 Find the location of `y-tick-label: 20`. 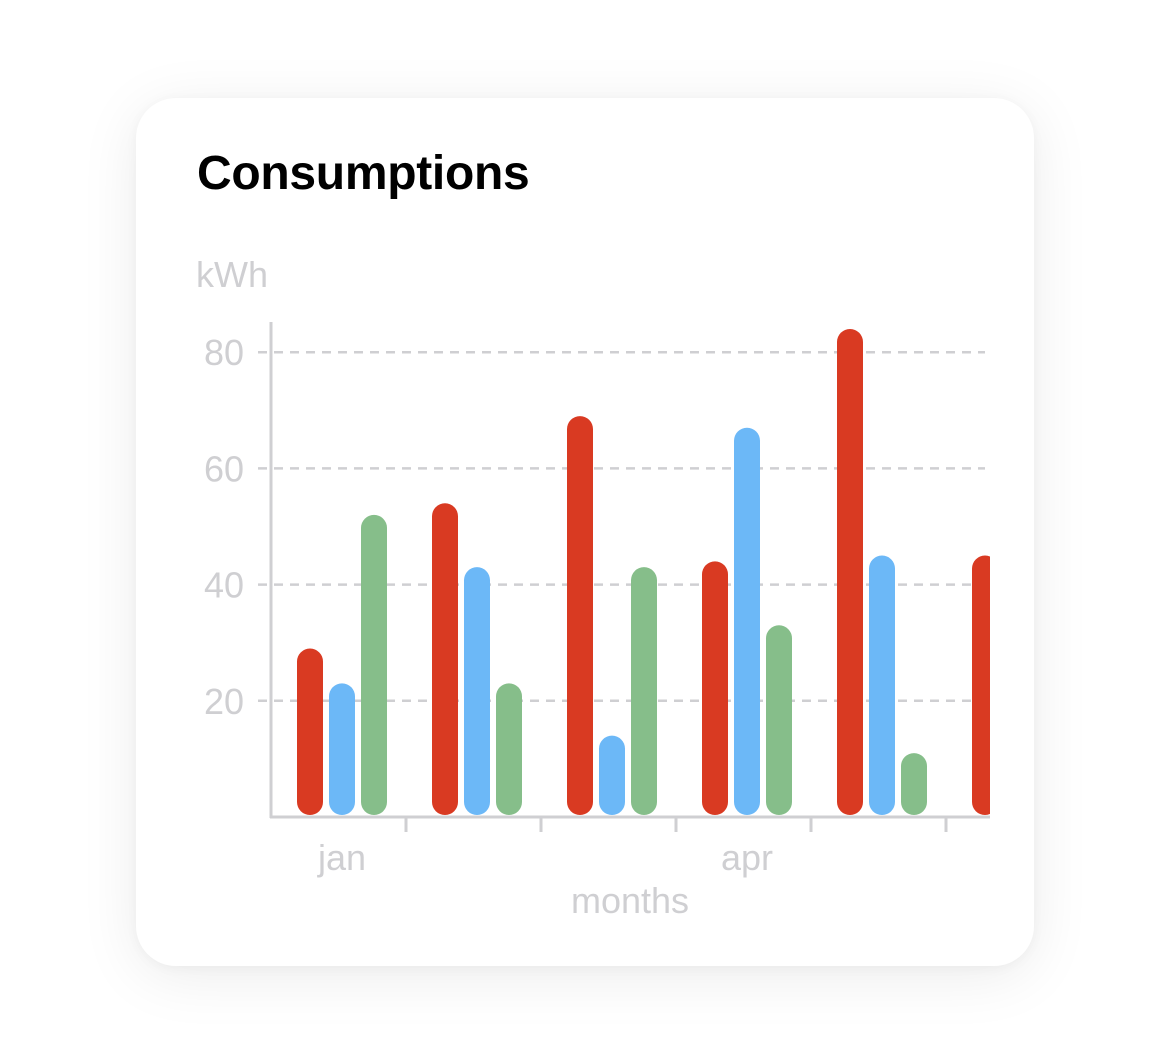

y-tick-label: 20 is located at coordinates (224, 701).